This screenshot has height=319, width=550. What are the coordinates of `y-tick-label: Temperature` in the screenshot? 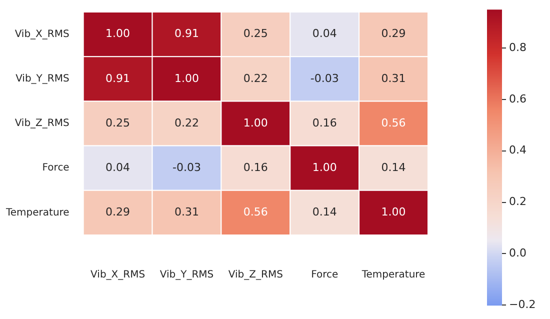 It's located at (37, 212).